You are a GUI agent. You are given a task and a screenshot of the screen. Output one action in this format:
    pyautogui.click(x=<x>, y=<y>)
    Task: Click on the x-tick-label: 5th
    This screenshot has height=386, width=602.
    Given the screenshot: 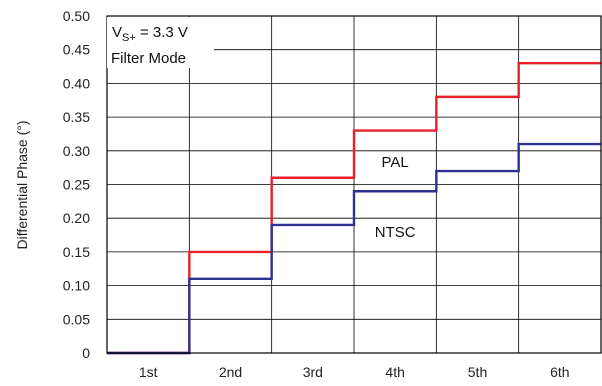 What is the action you would take?
    pyautogui.click(x=477, y=372)
    